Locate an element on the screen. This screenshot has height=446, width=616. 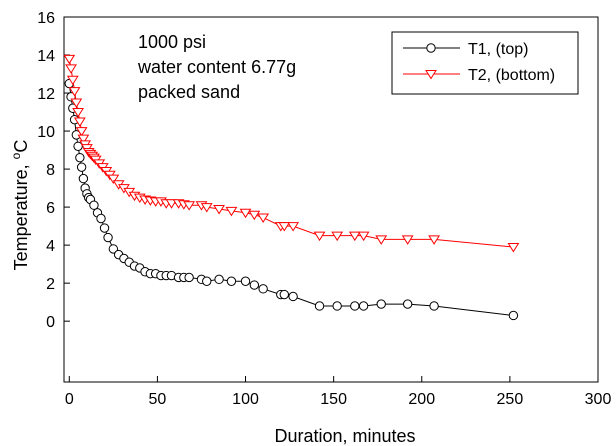
legend-label-t2: T2, (bottom) is located at coordinates (511, 75).